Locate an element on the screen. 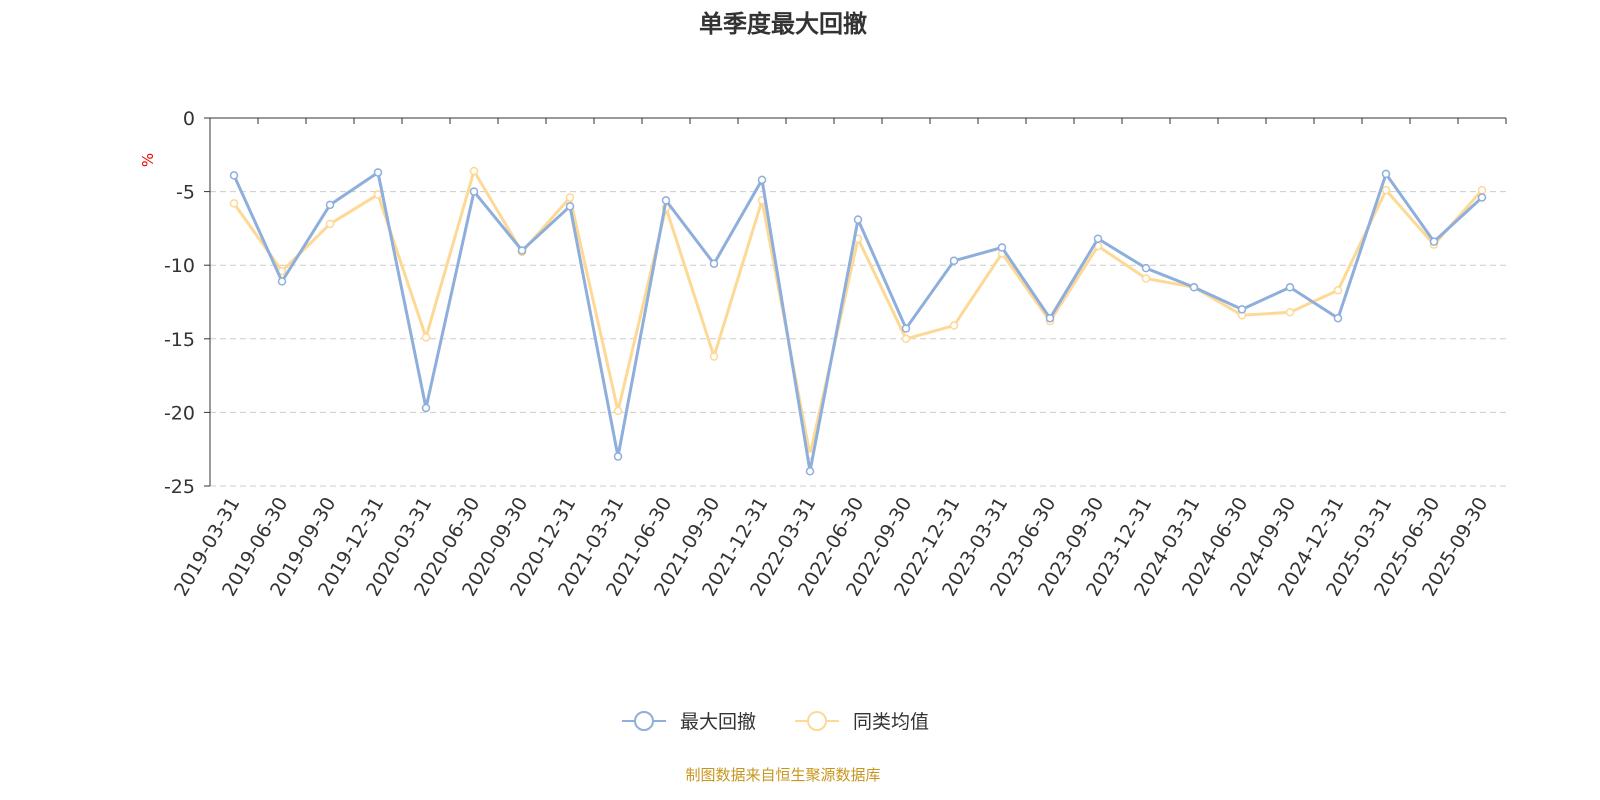 The height and width of the screenshot is (800, 1600). y-tick-label: -5 is located at coordinates (185, 193).